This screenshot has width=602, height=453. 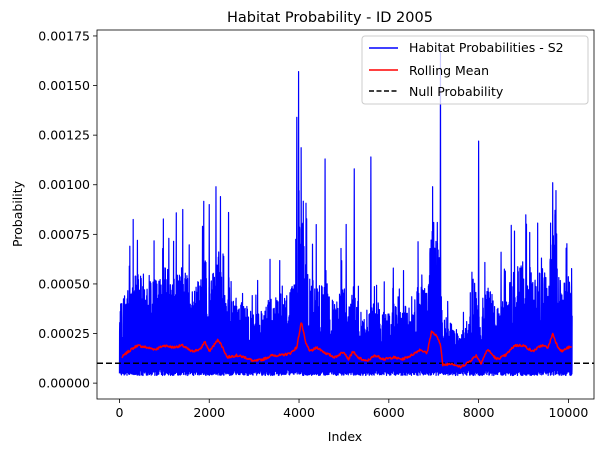 I want to click on legend-label-rolling: Rolling Mean, so click(x=449, y=70).